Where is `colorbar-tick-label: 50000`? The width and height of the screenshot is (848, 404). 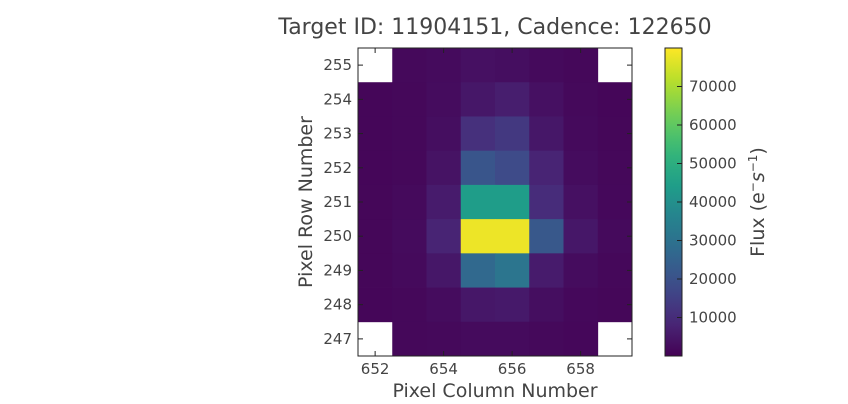
colorbar-tick-label: 50000 is located at coordinates (713, 164).